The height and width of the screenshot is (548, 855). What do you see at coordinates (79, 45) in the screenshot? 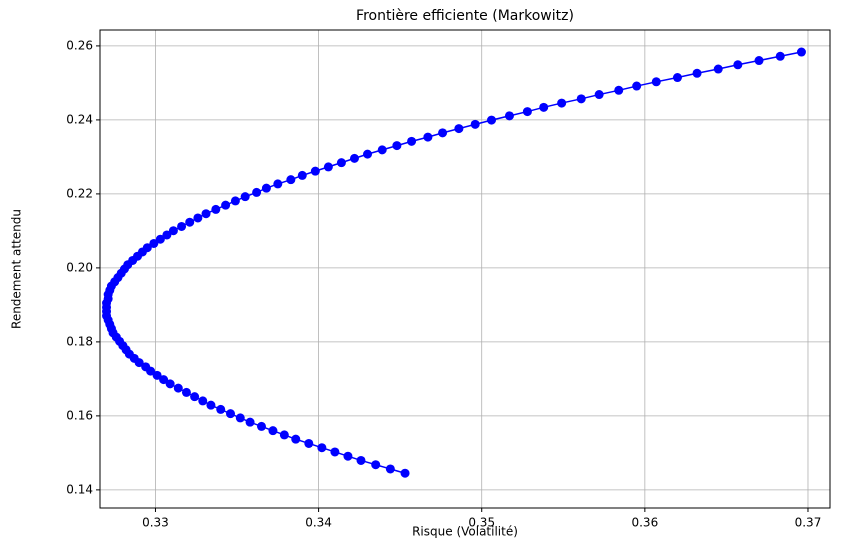
I see `y-tick-label: 0.26` at bounding box center [79, 45].